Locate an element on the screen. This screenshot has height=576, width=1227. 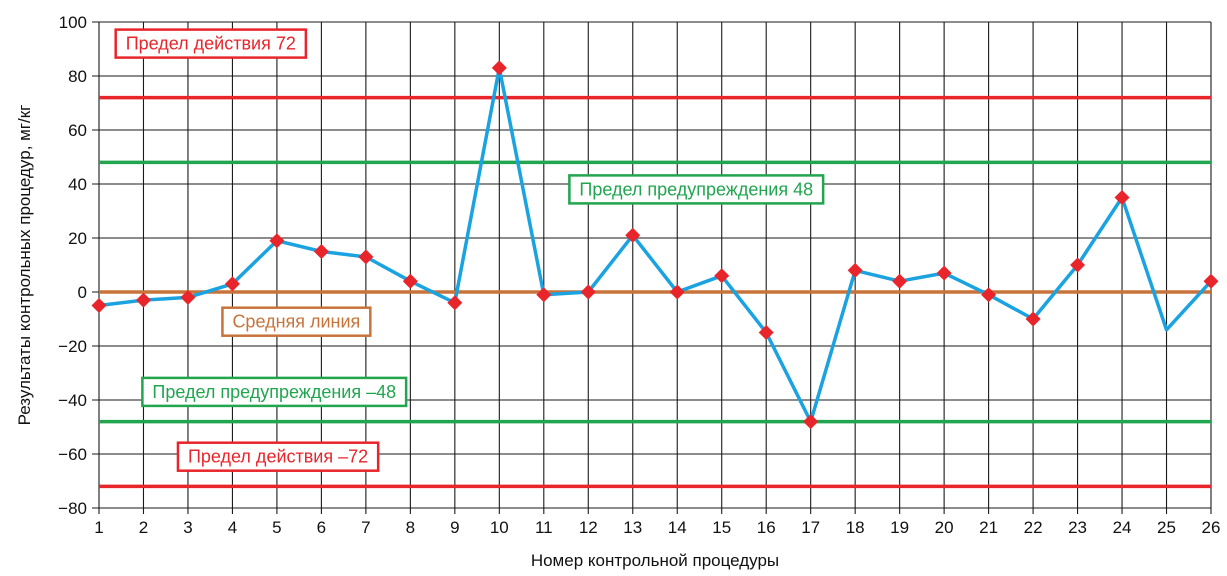
x-tick-label: 7 is located at coordinates (365, 527).